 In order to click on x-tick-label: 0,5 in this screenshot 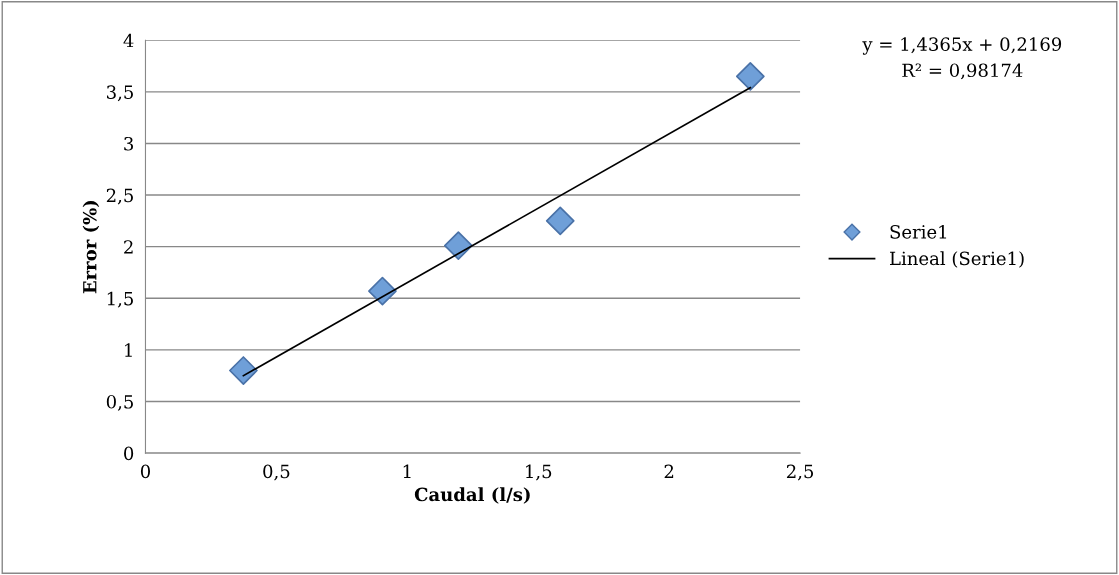, I will do `click(276, 472)`.